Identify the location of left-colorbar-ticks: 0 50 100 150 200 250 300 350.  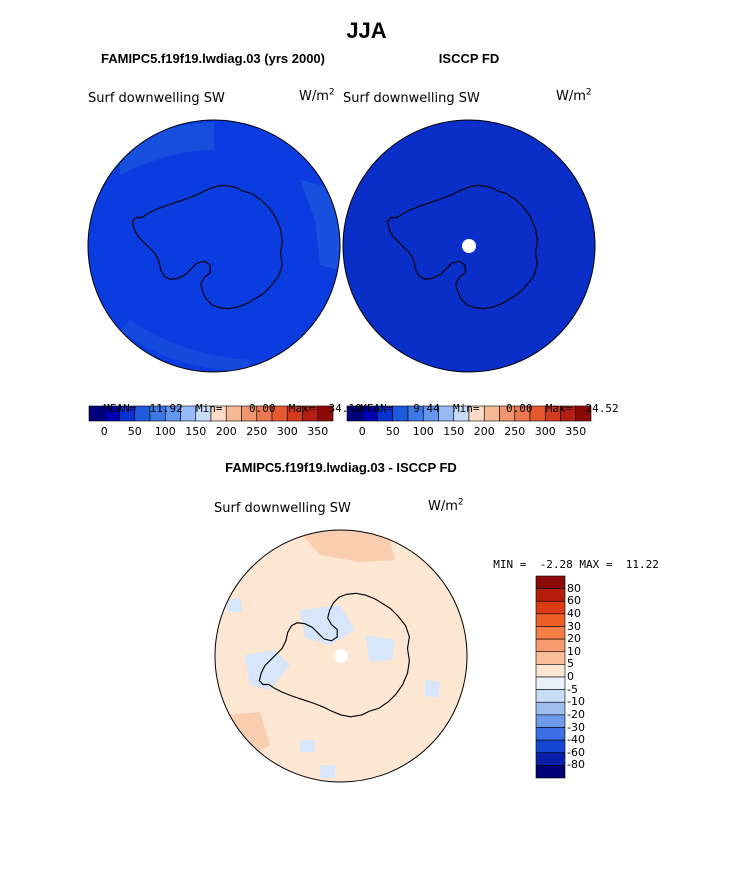
(366, 433).